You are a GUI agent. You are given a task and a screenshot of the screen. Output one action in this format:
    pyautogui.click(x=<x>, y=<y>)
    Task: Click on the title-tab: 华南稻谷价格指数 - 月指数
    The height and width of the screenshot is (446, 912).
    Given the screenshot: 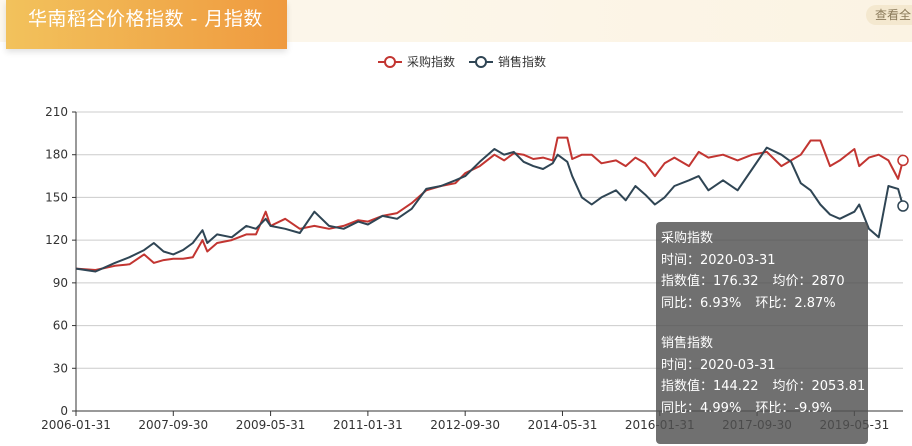 What is the action you would take?
    pyautogui.click(x=146, y=24)
    